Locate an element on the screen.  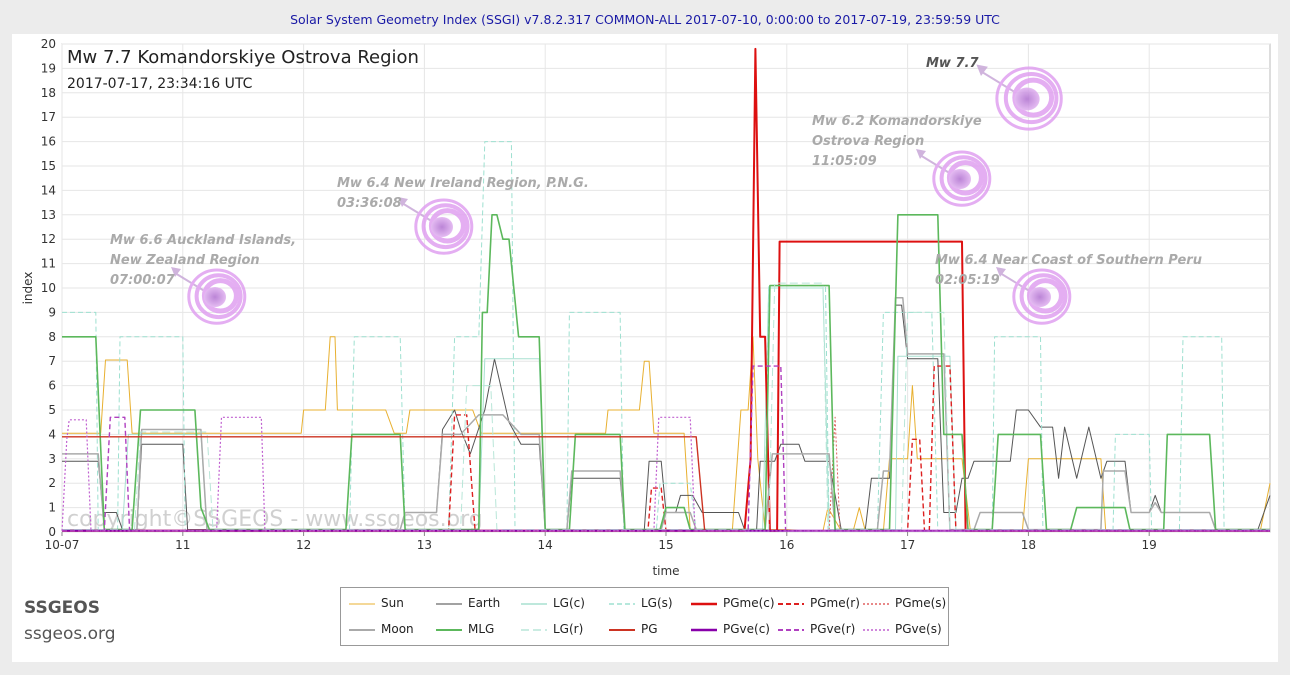
y-tick-label: 19 is located at coordinates (48, 68).